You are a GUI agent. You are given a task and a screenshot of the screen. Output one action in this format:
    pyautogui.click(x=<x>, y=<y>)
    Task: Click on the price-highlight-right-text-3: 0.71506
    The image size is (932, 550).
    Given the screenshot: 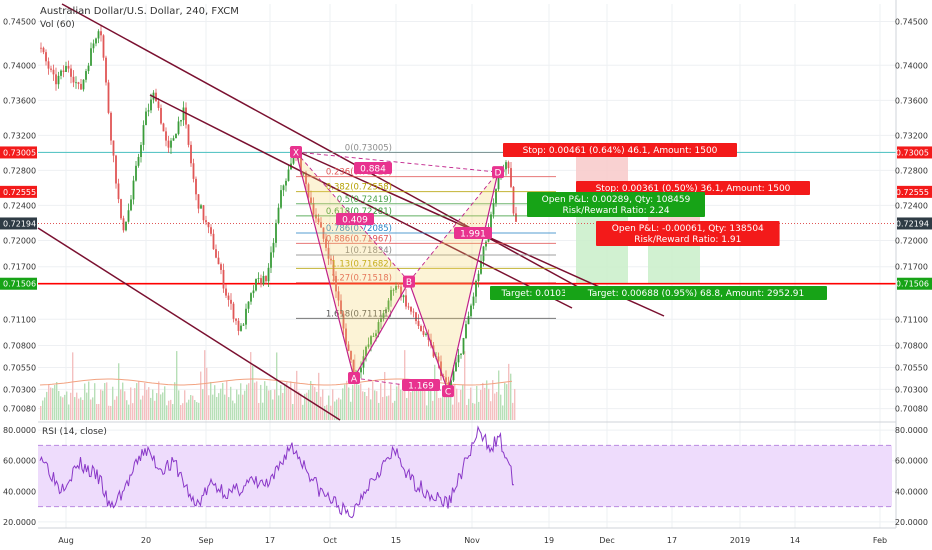 What is the action you would take?
    pyautogui.click(x=912, y=284)
    